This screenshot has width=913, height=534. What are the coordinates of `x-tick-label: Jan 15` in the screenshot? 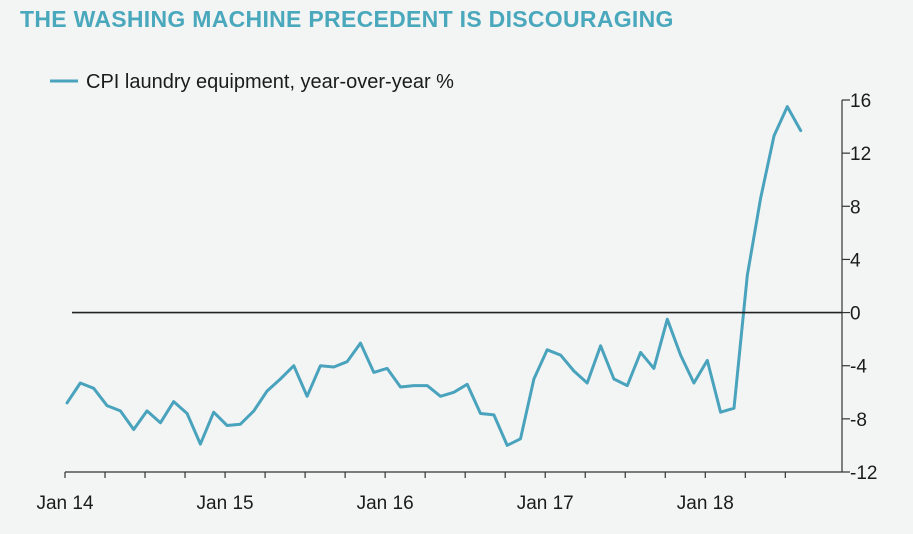 It's located at (225, 503).